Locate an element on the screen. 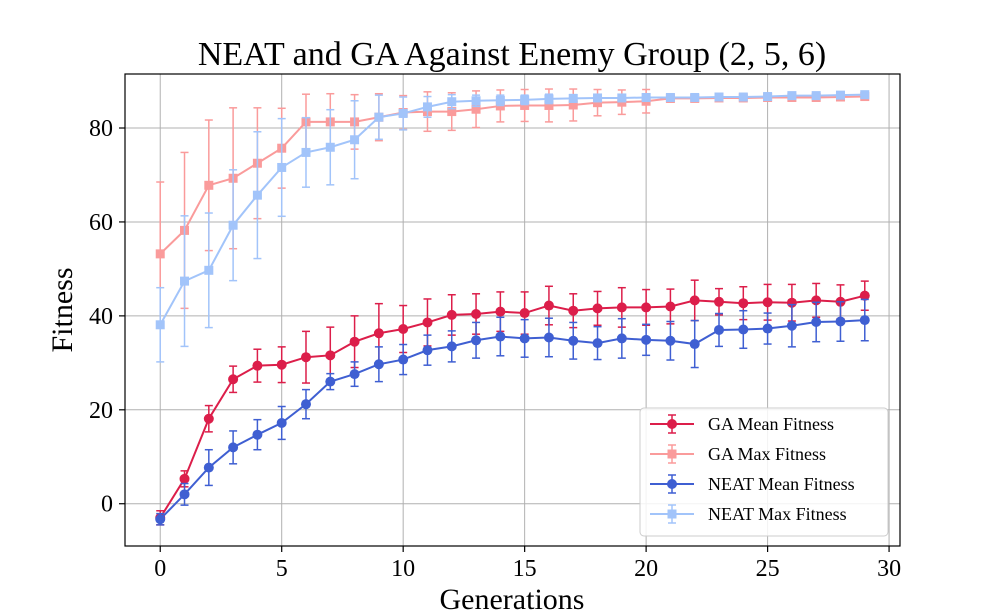  y-tick-label: 80 is located at coordinates (101, 129).